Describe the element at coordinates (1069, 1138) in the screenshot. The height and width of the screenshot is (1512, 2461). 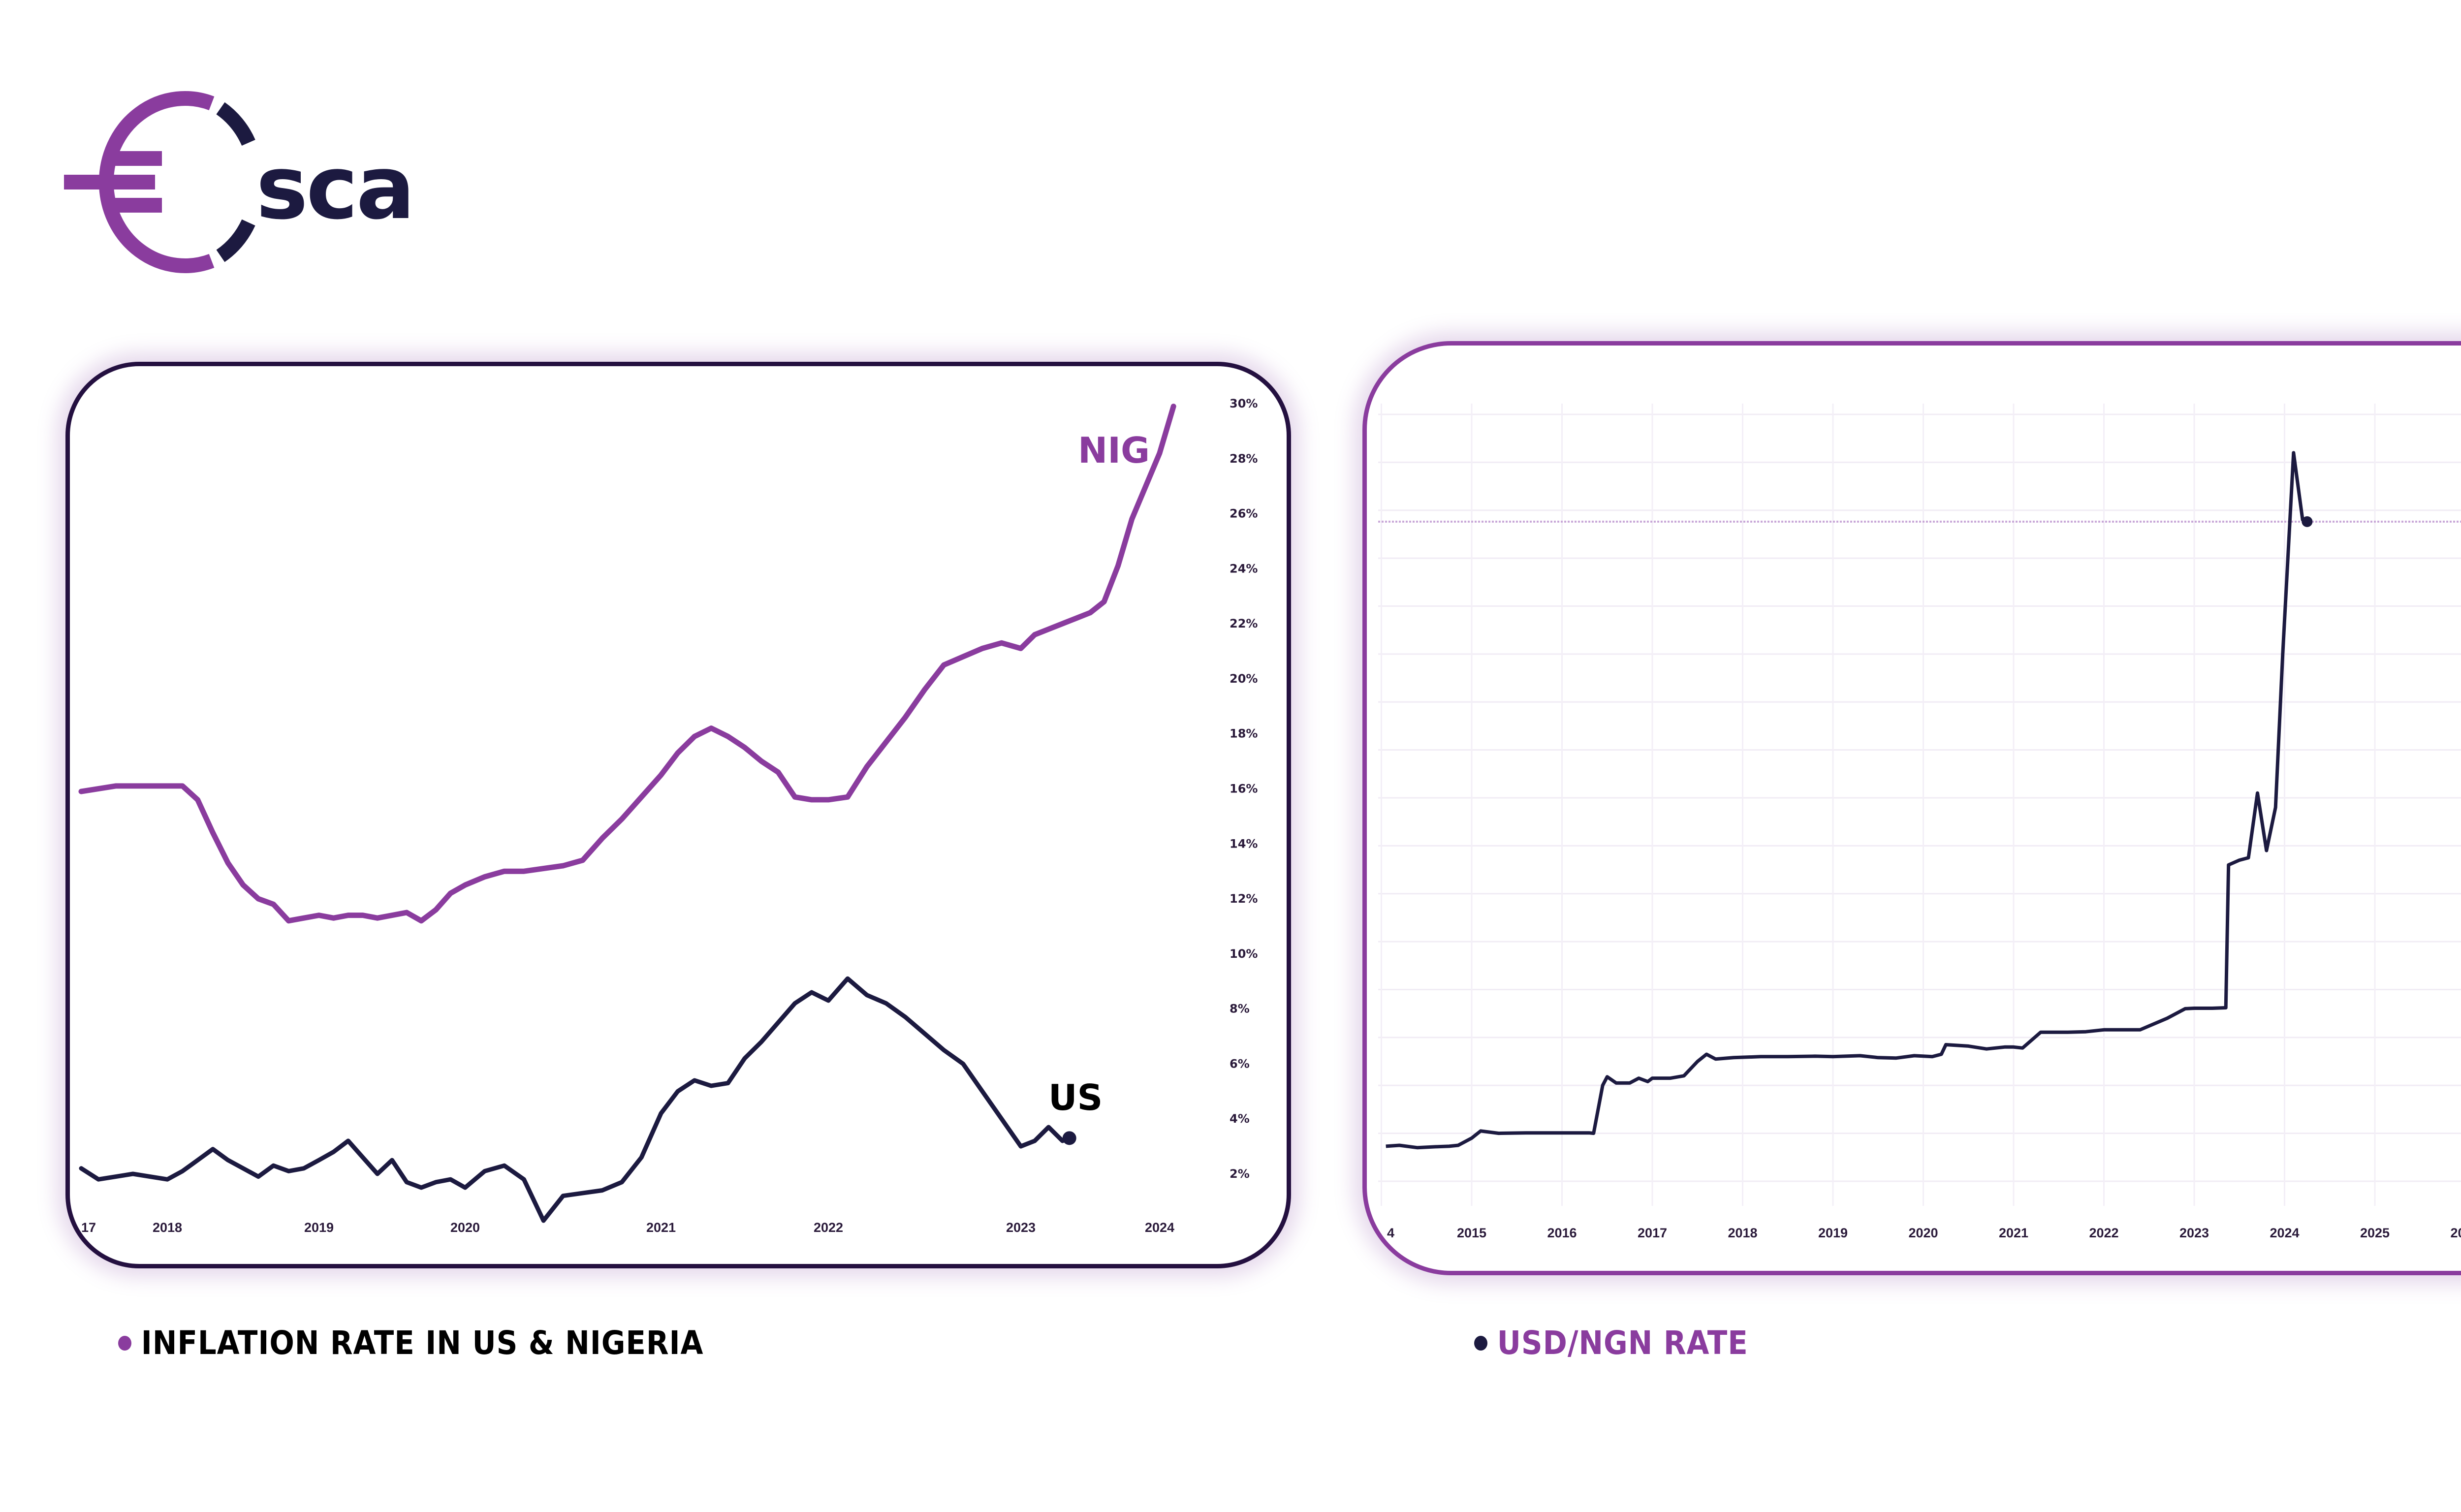
I see `us-endpoint-marker` at that location.